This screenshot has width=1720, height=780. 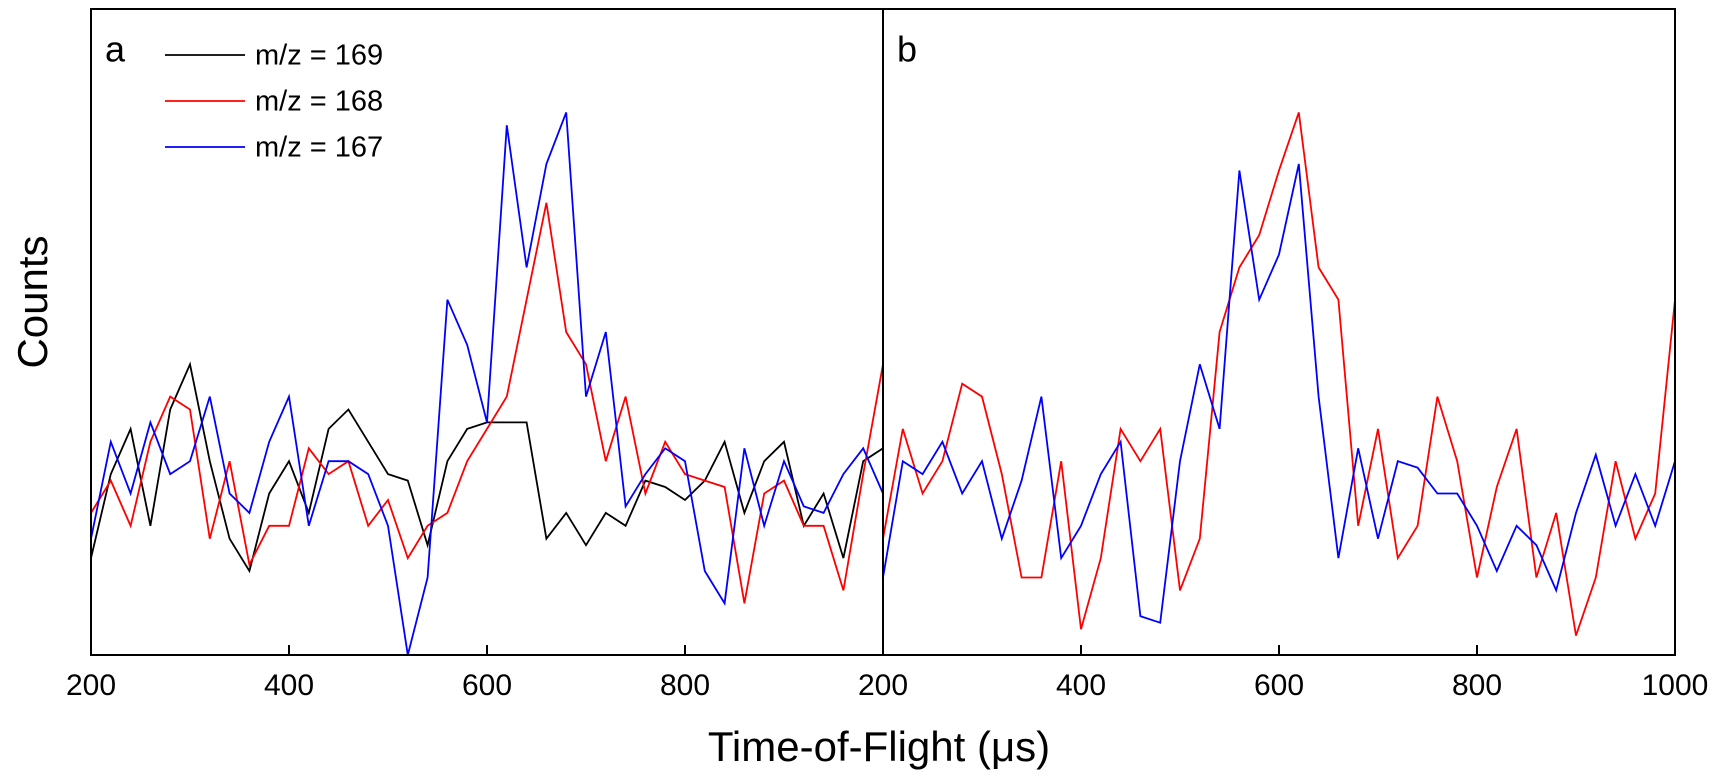 What do you see at coordinates (319, 56) in the screenshot?
I see `legend-label: m/z = 169` at bounding box center [319, 56].